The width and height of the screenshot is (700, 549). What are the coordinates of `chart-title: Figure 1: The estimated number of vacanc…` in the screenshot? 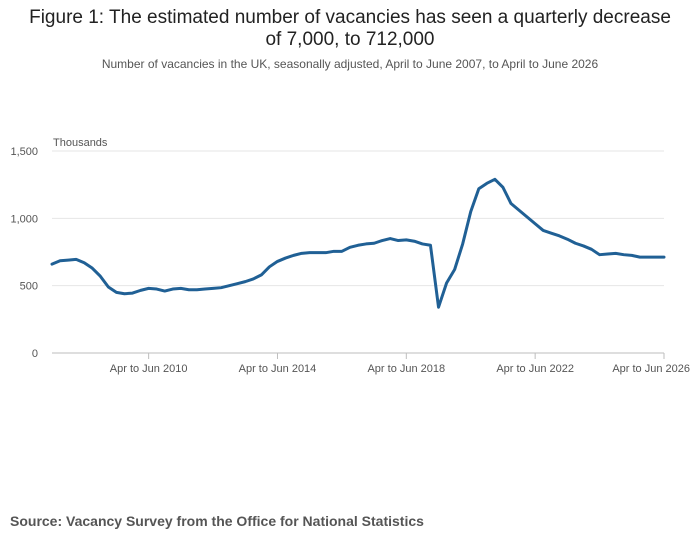 It's located at (350, 28).